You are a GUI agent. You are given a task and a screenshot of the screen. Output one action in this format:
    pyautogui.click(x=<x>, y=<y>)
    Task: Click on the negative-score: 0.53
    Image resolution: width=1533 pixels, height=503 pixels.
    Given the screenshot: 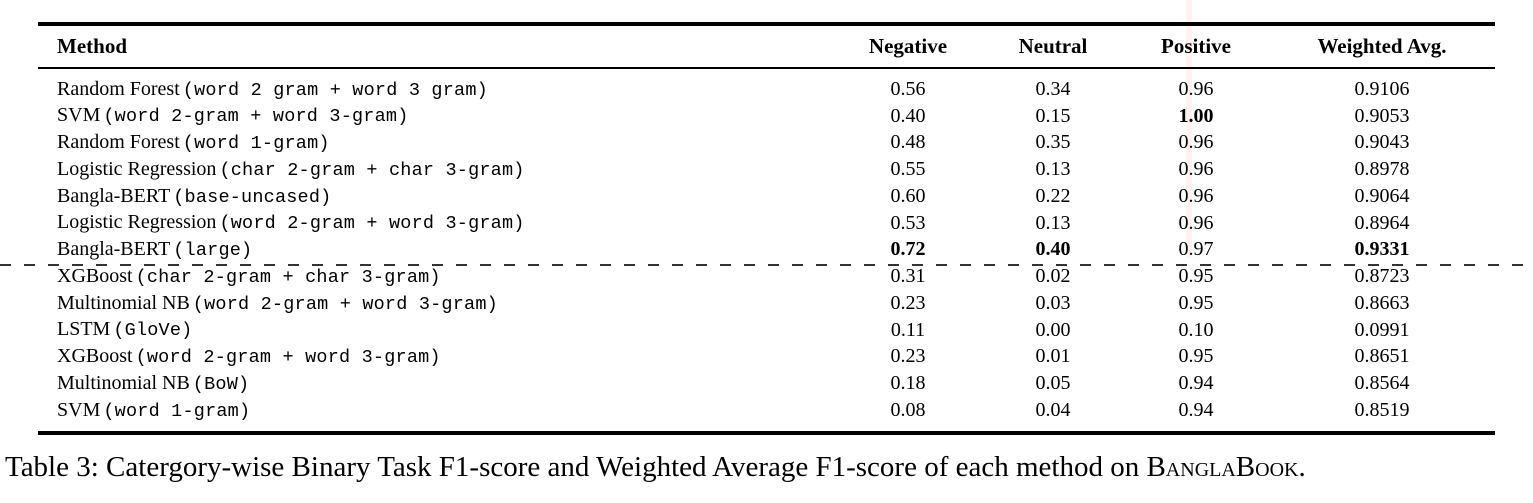 What is the action you would take?
    pyautogui.click(x=908, y=222)
    